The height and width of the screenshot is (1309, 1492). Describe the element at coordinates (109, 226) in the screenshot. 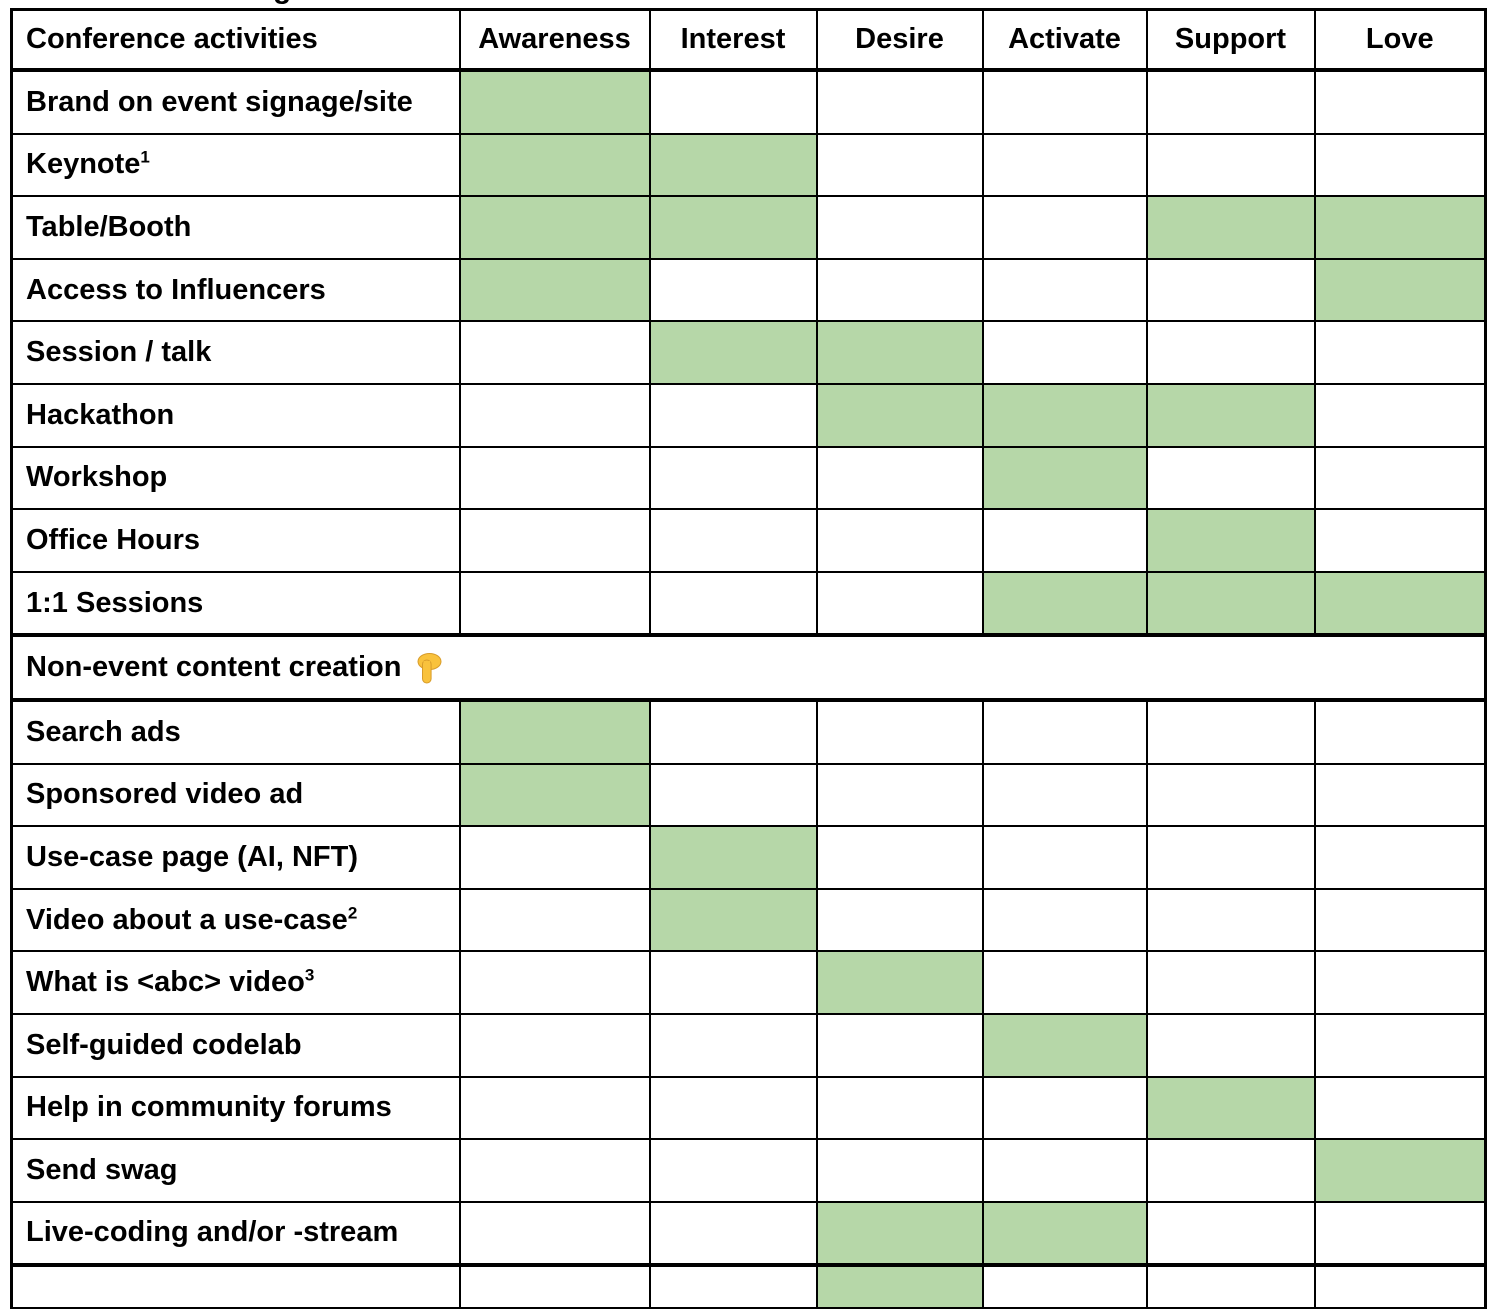

I see `row-label: Table/Booth` at that location.